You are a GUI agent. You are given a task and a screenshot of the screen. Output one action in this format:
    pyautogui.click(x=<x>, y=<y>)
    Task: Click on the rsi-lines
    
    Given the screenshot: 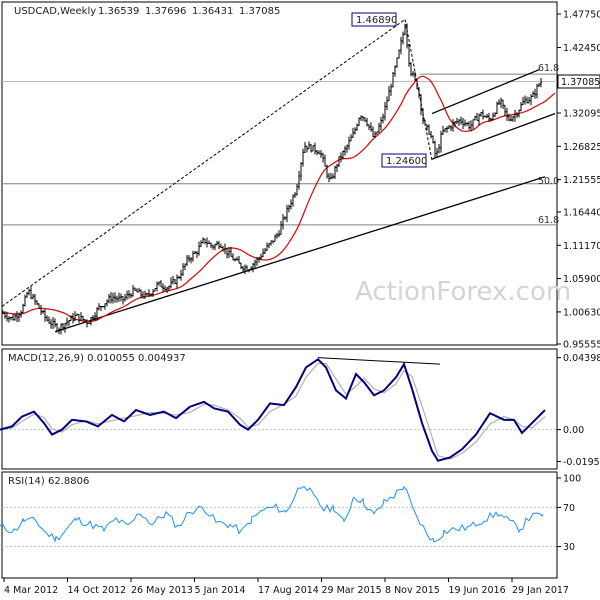 What is the action you would take?
    pyautogui.click(x=278, y=516)
    